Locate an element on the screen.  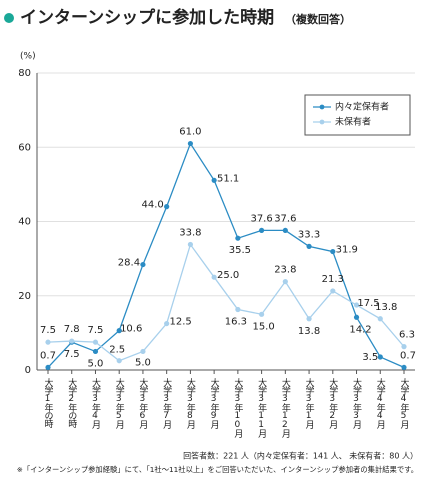
x-tick-label: 大学3年4月 is located at coordinates (95, 403).